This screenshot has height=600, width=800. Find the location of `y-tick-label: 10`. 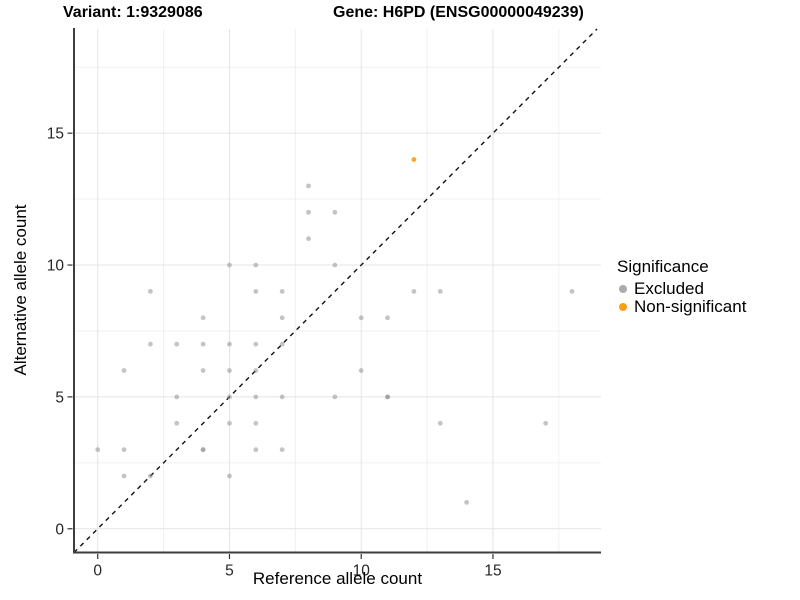

y-tick-label: 10 is located at coordinates (56, 266).